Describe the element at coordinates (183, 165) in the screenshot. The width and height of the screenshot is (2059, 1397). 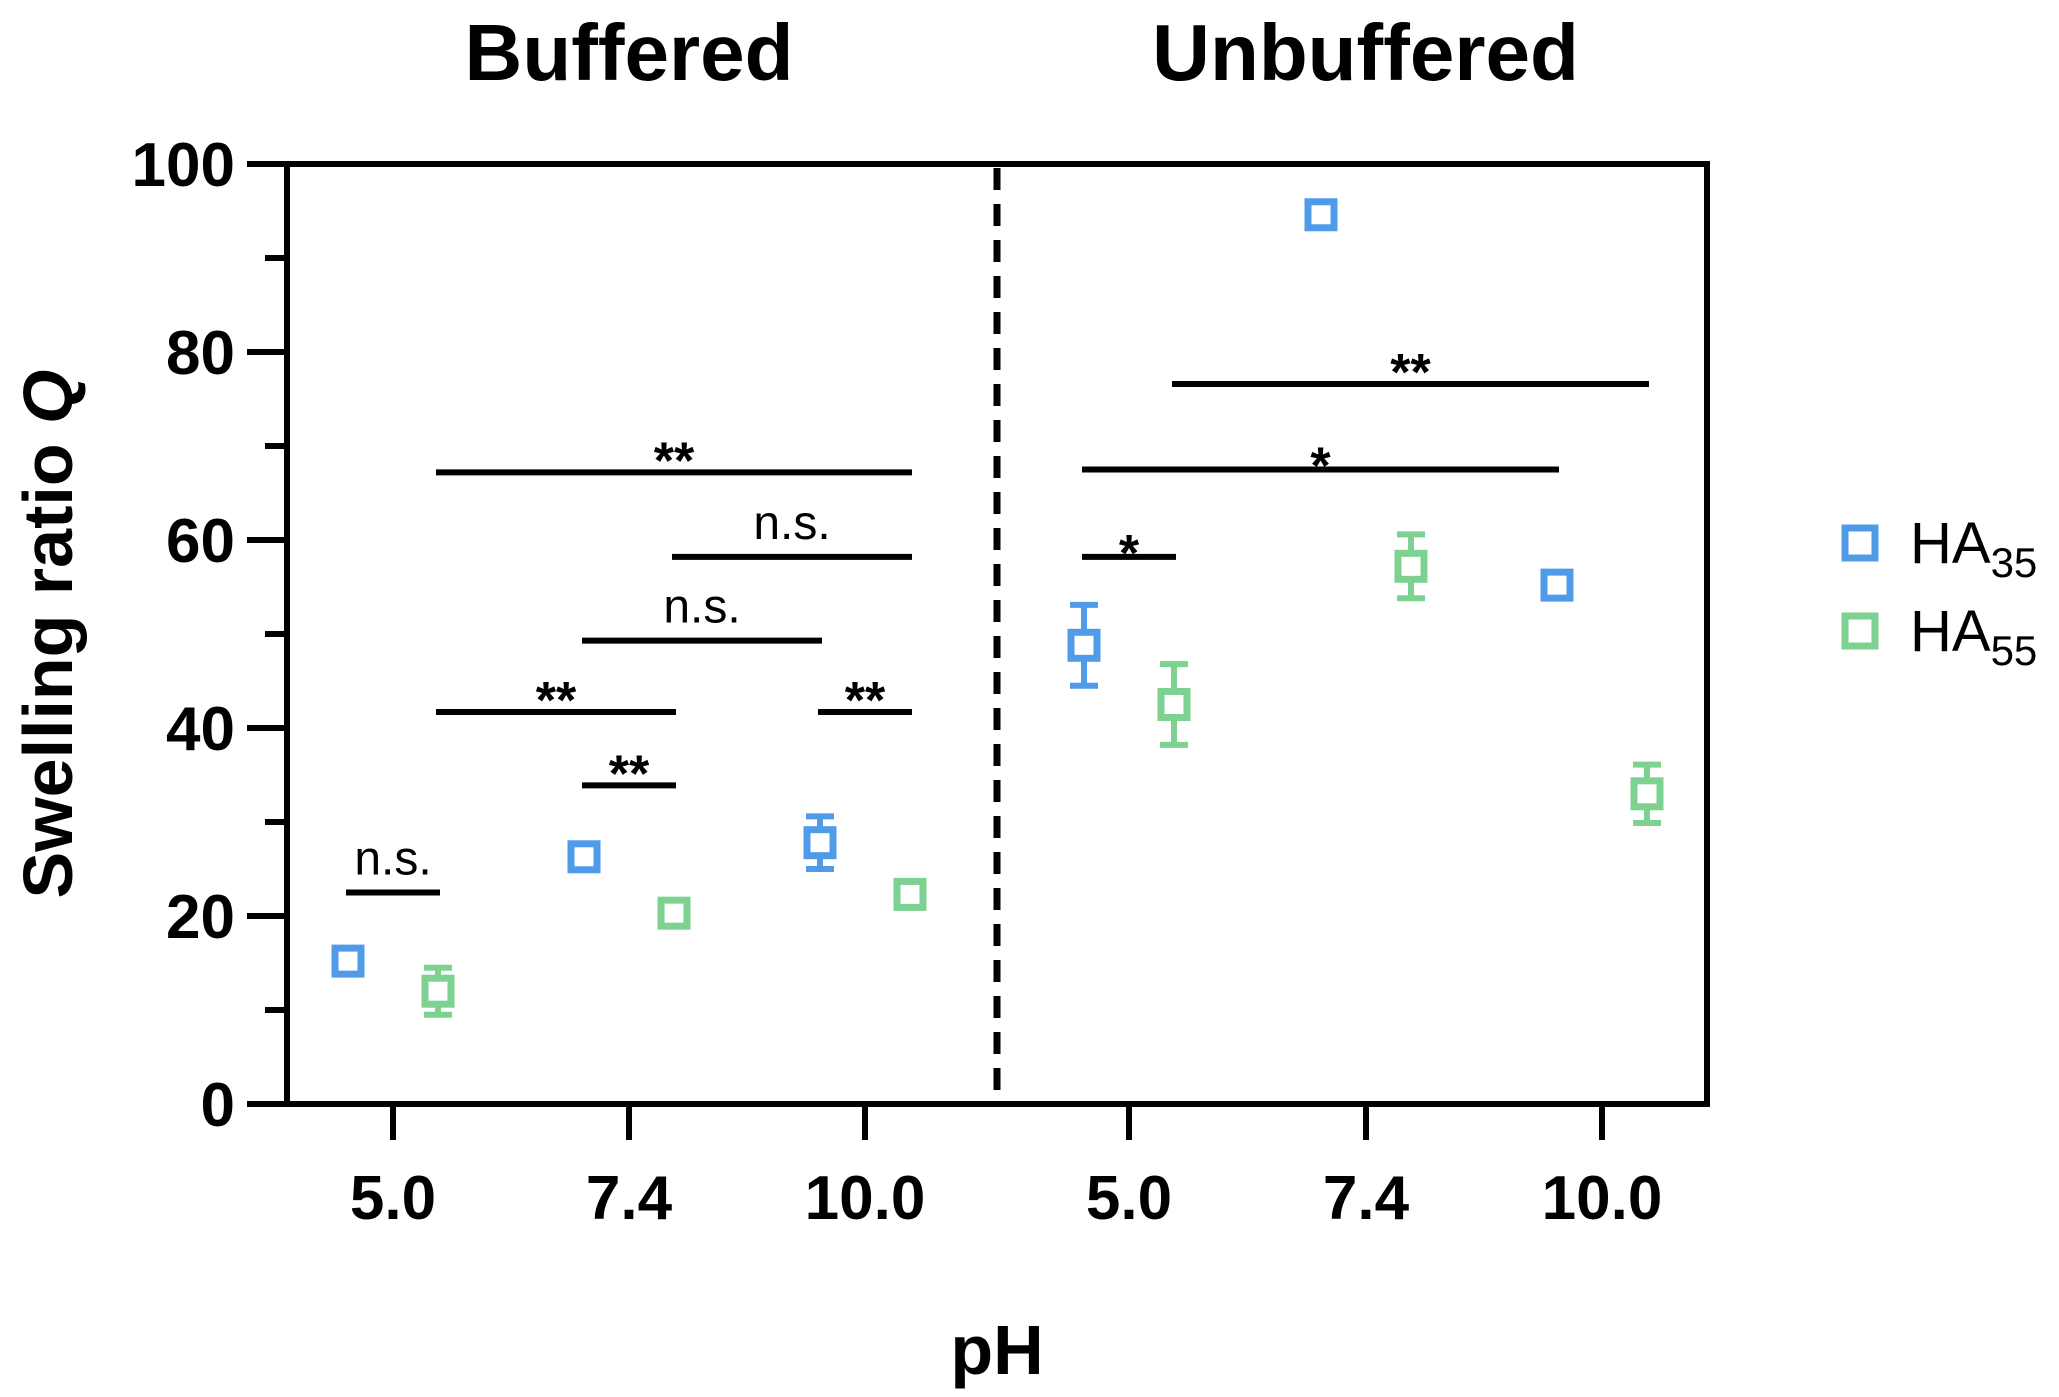
I see `y-tick-label: 100` at that location.